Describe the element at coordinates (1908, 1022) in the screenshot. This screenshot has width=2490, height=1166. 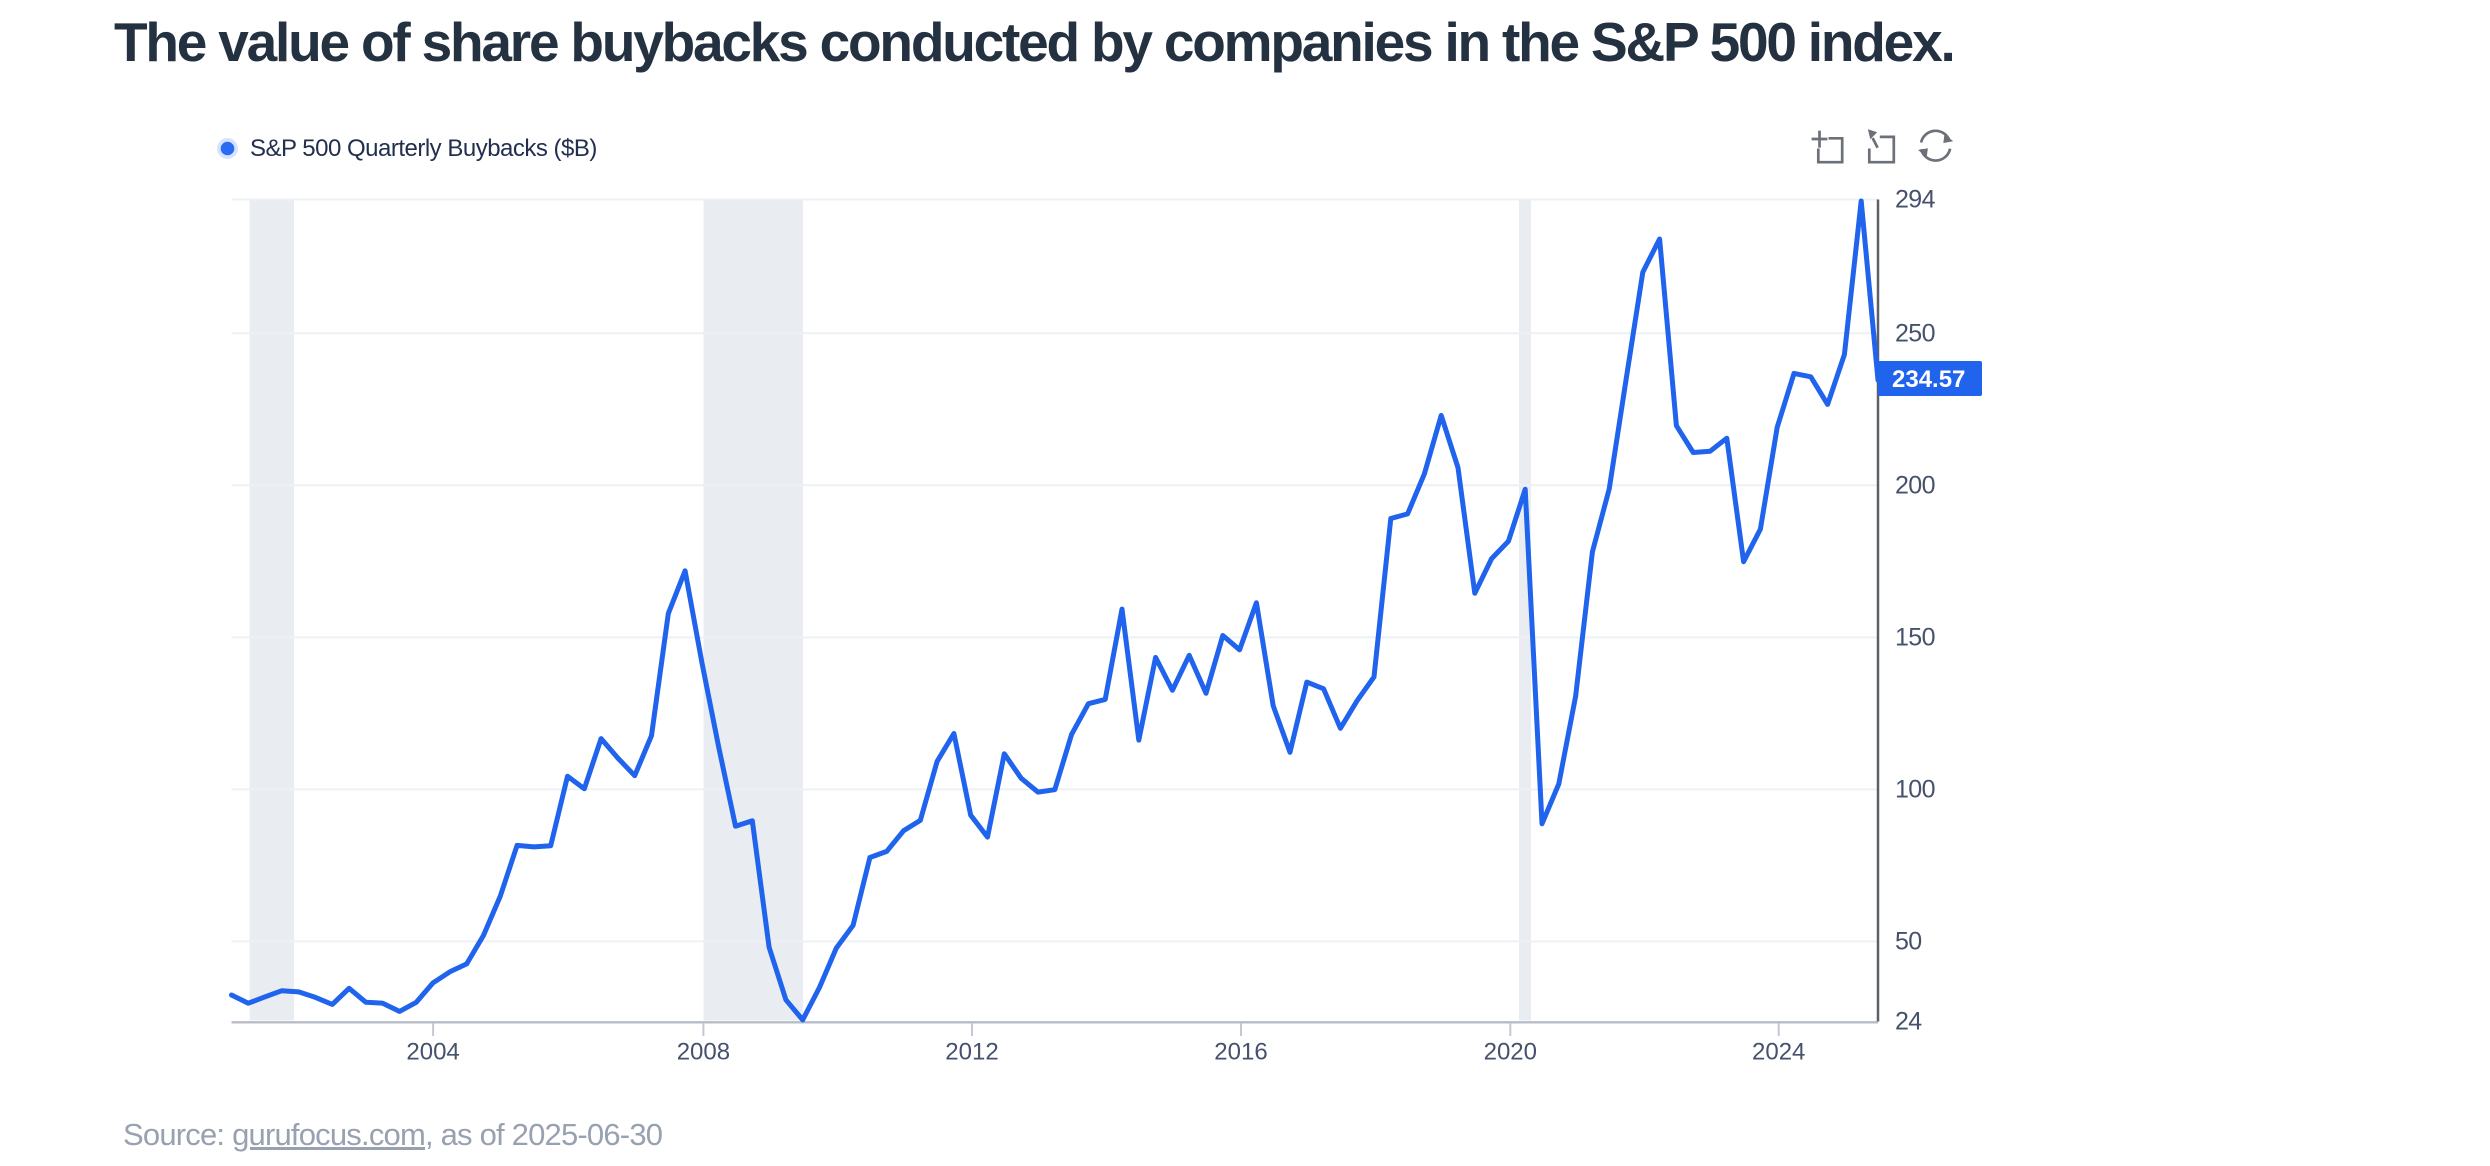
I see `svg-text: 24` at that location.